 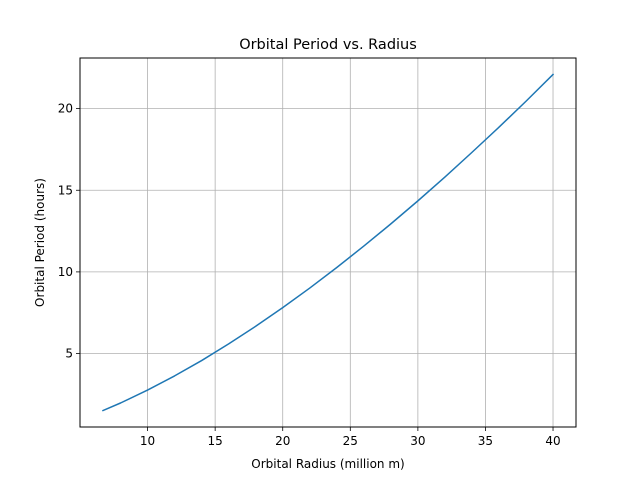 I want to click on x-axis: 10 15 20 25 30 35 40, so click(x=350, y=437).